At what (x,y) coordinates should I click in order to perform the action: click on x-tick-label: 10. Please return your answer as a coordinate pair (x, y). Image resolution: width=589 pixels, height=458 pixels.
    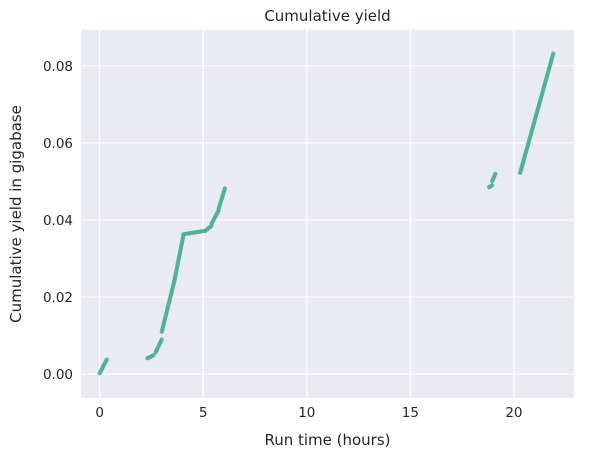
    Looking at the image, I should click on (306, 413).